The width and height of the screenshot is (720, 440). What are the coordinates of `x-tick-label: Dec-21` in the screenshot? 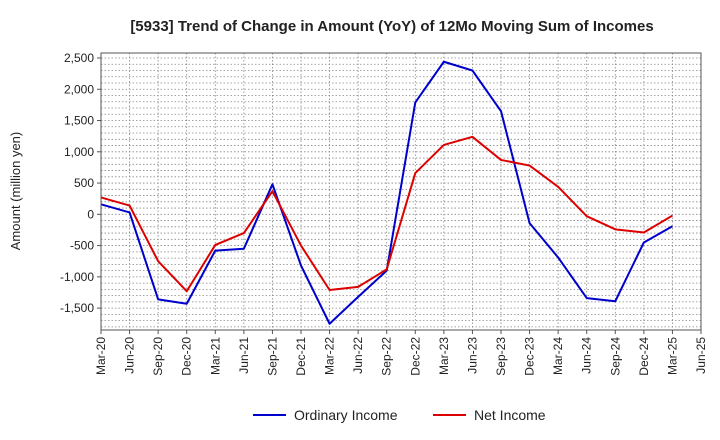 It's located at (301, 356).